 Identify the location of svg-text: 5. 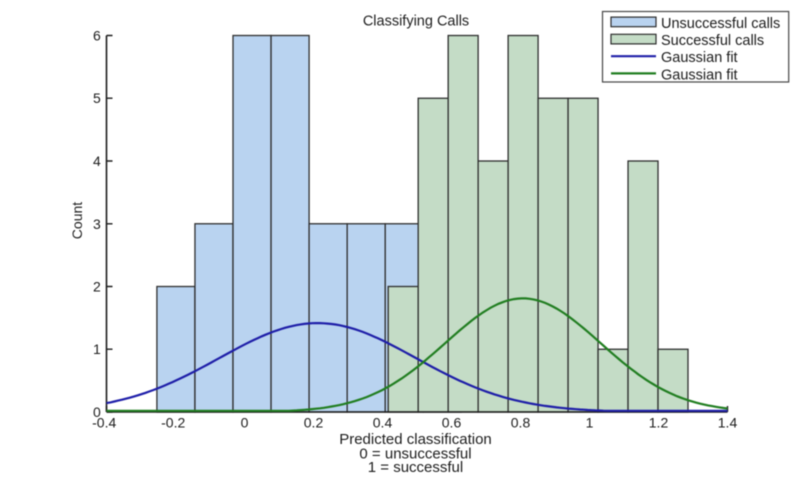
(97, 98).